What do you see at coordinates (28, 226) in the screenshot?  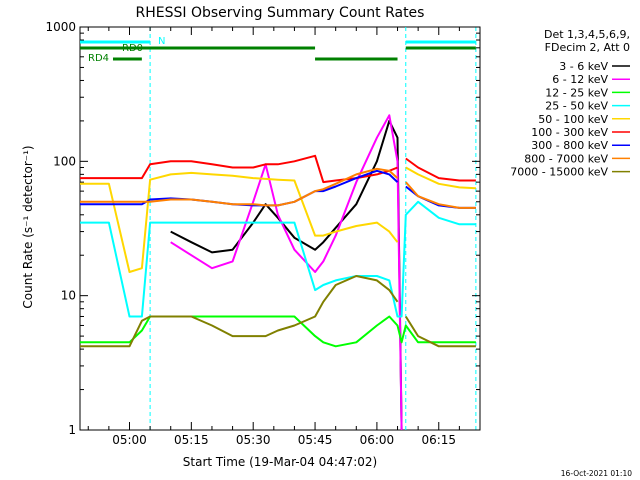 I see `y-axis-label: Count Rate (s⁻¹ detector⁻¹)` at bounding box center [28, 226].